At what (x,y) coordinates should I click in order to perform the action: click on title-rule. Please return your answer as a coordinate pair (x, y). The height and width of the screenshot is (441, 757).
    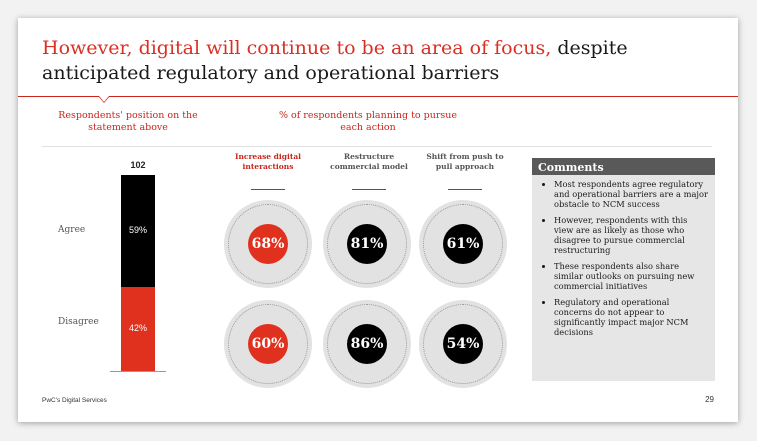
    Looking at the image, I should click on (378, 96).